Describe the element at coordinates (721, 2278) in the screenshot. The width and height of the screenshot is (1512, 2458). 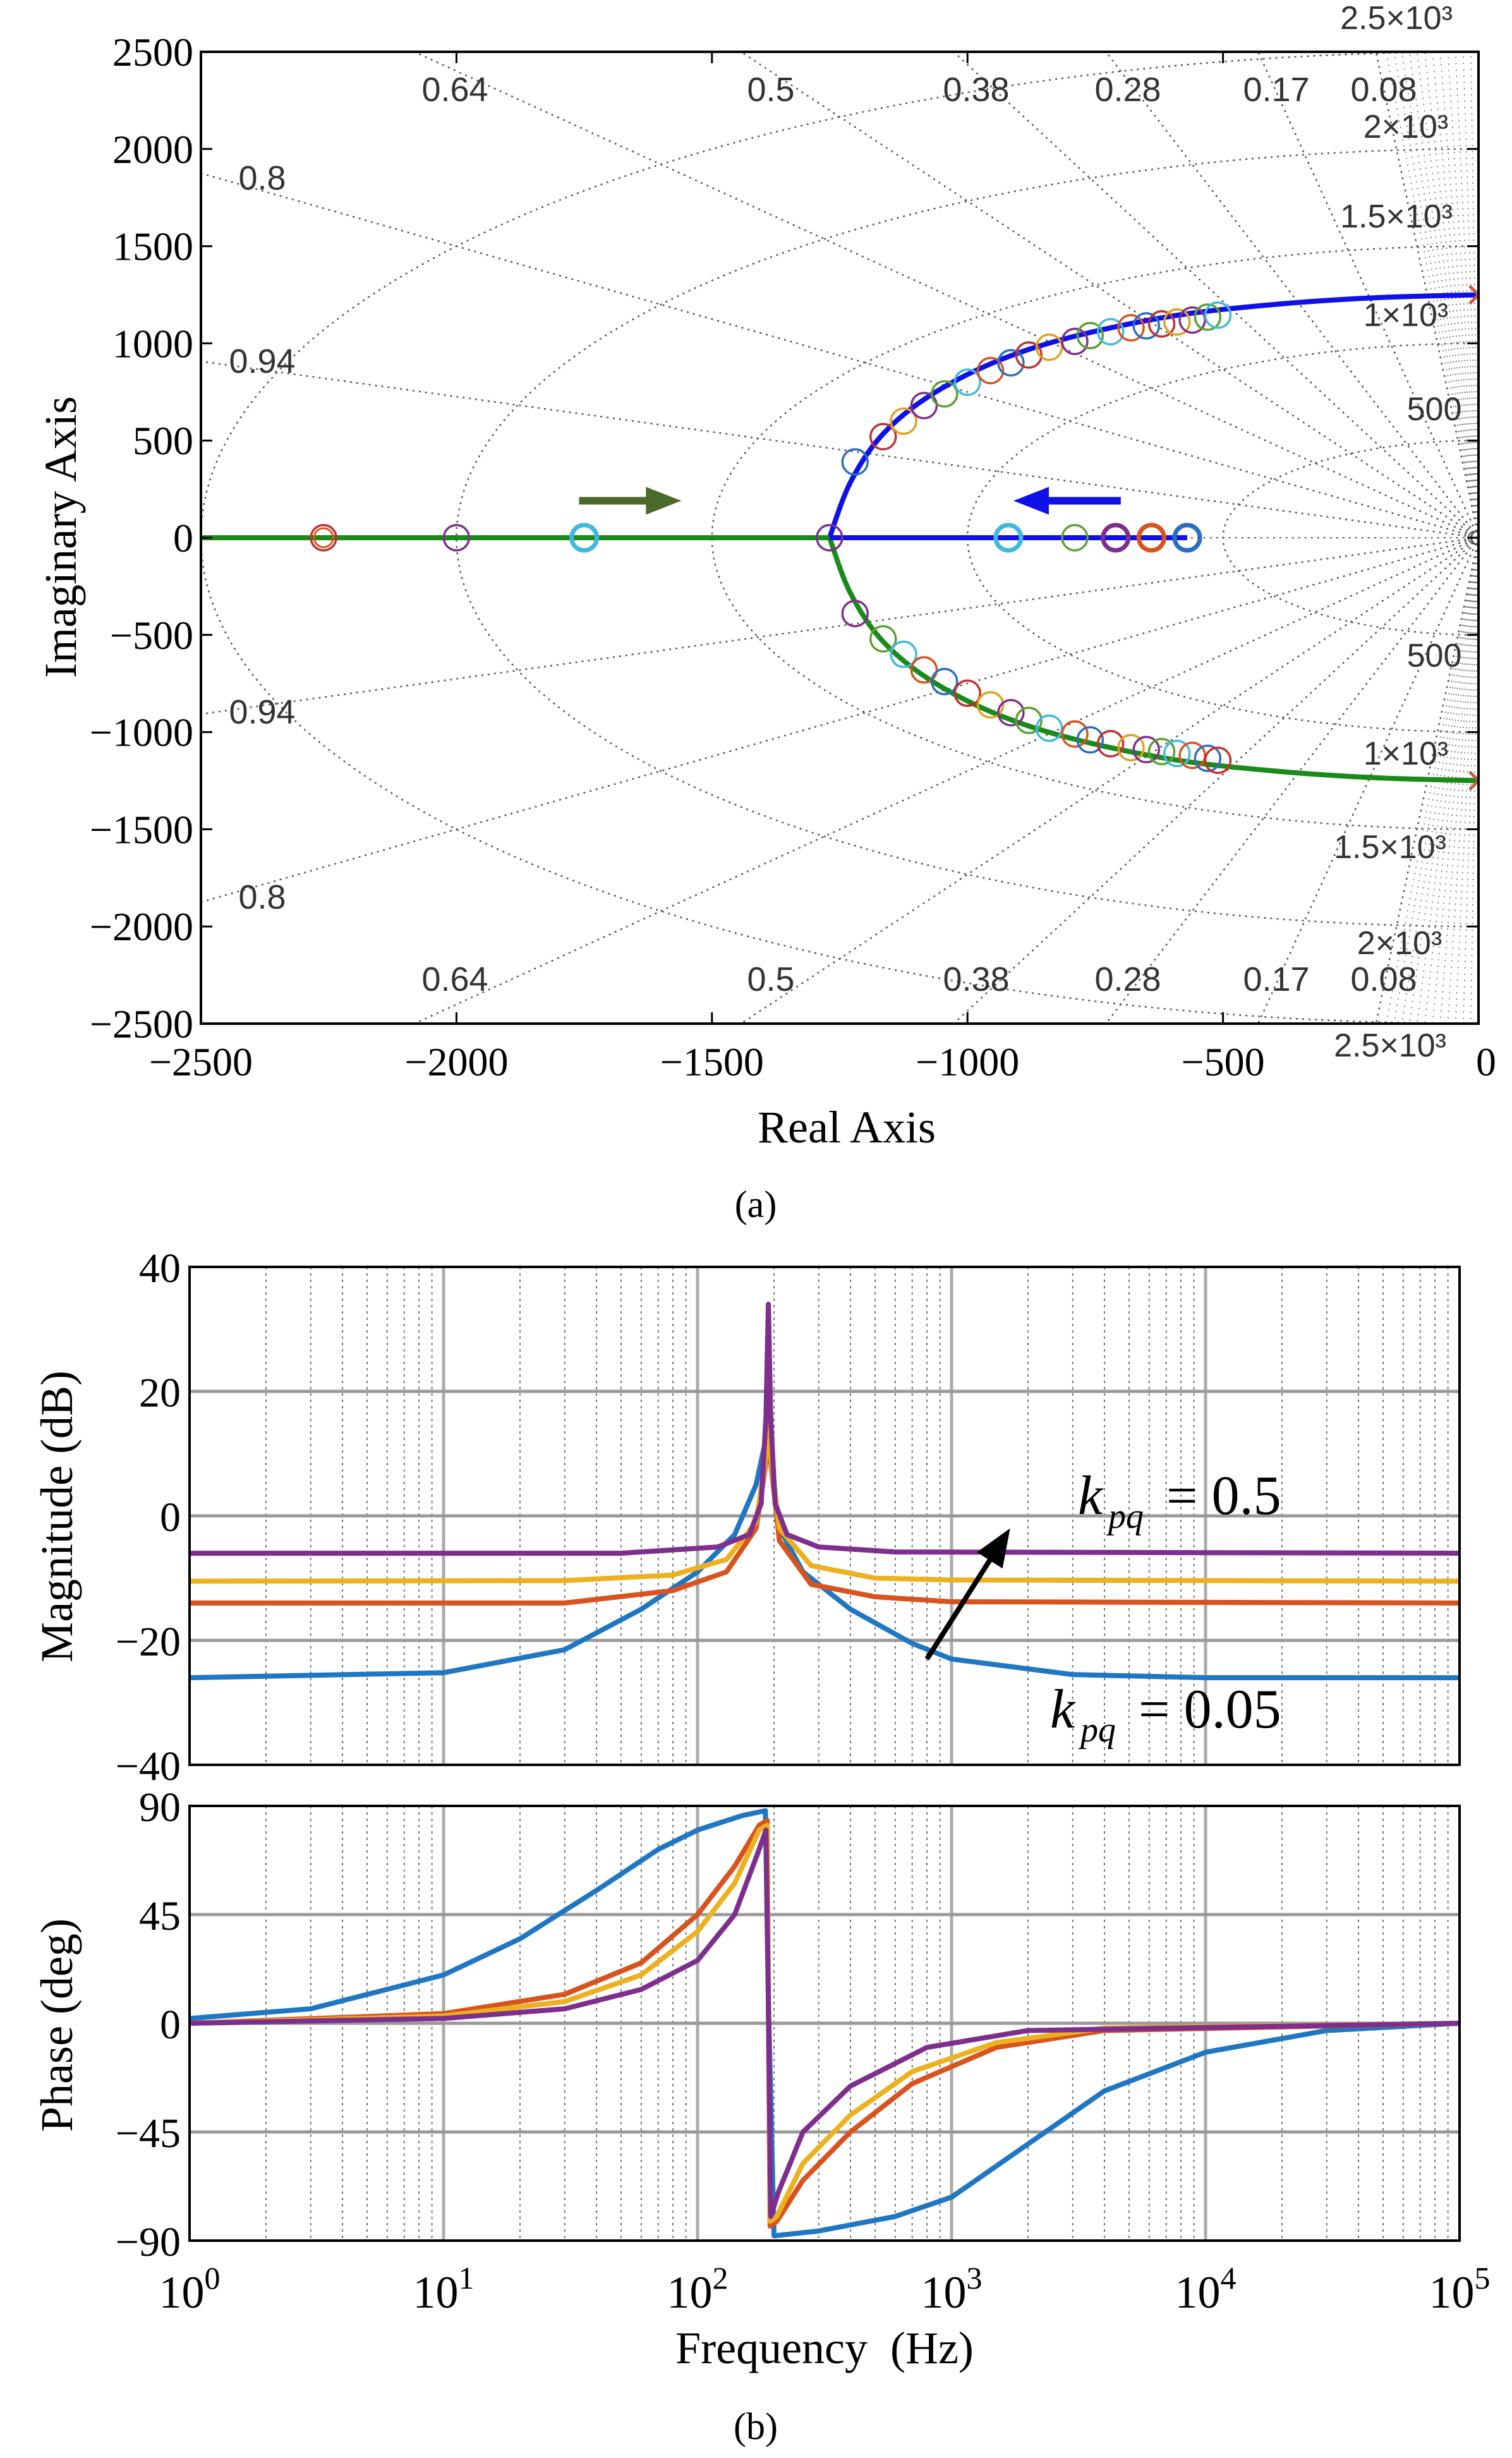
I see `freq-tick-exponent: 2` at that location.